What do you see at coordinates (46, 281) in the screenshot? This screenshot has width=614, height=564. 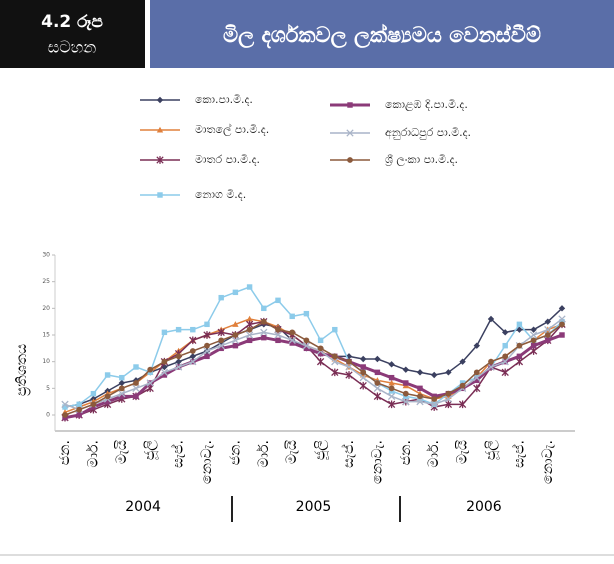 I see `y-tick-label: 25` at bounding box center [46, 281].